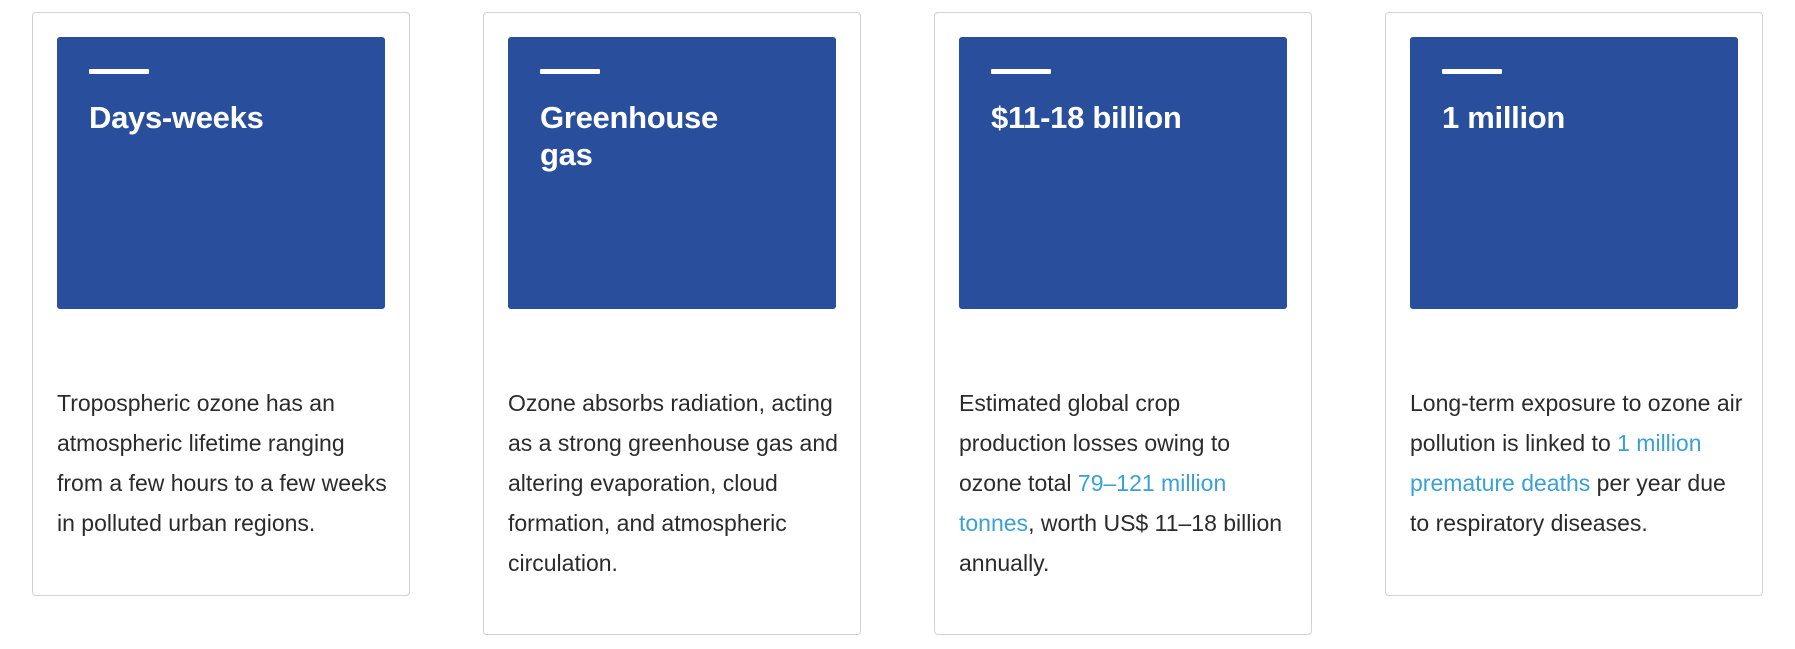  I want to click on description-text: per year due to respiratory diseases., so click(1568, 503).